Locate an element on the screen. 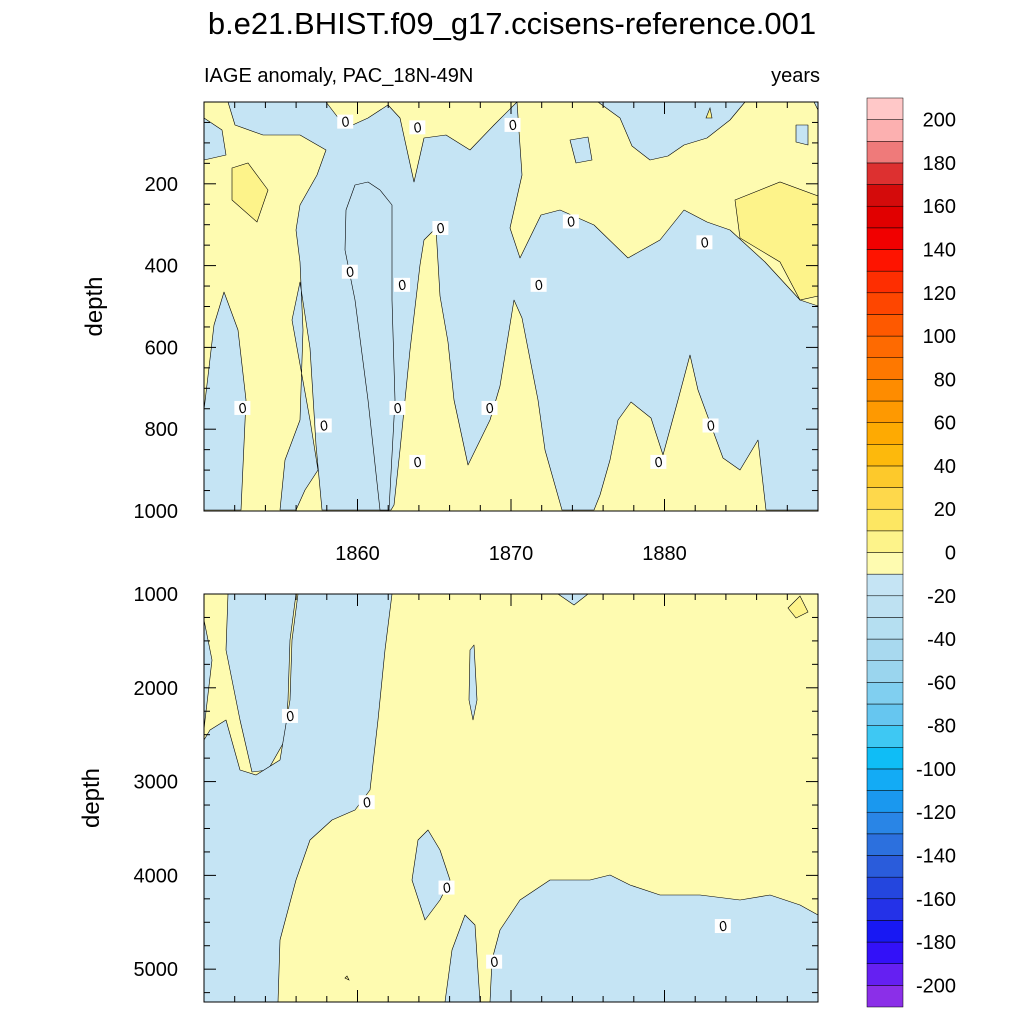 The height and width of the screenshot is (1024, 1024). colorbar-label: -120 is located at coordinates (936, 813).